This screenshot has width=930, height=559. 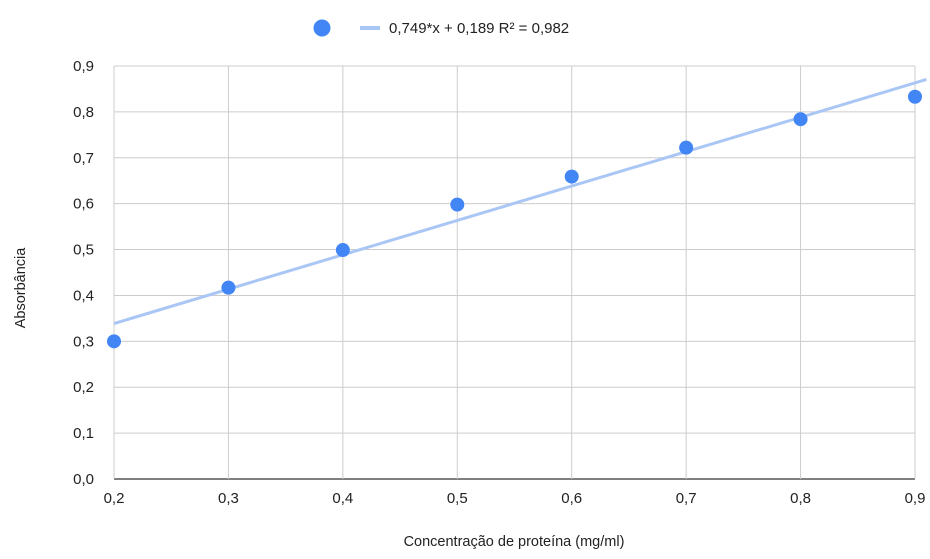 What do you see at coordinates (83, 204) in the screenshot?
I see `y-tick-label: 0,6` at bounding box center [83, 204].